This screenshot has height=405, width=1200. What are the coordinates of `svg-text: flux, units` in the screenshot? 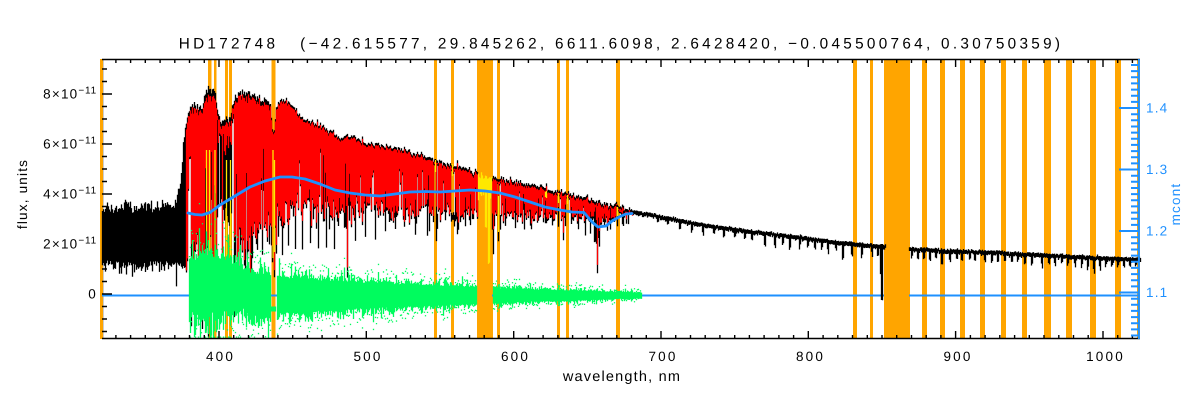 It's located at (22, 194).